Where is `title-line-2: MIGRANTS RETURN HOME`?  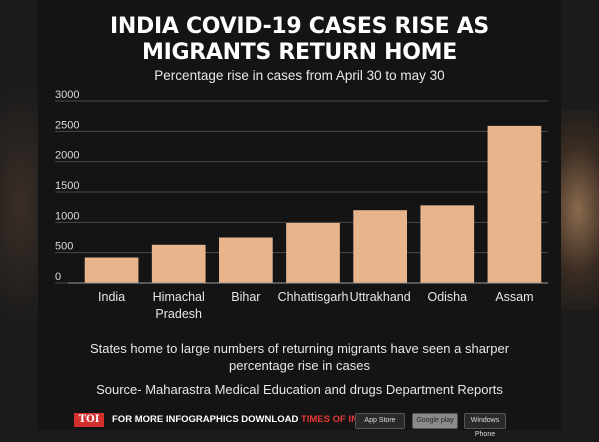 title-line-2: MIGRANTS RETURN HOME is located at coordinates (299, 52).